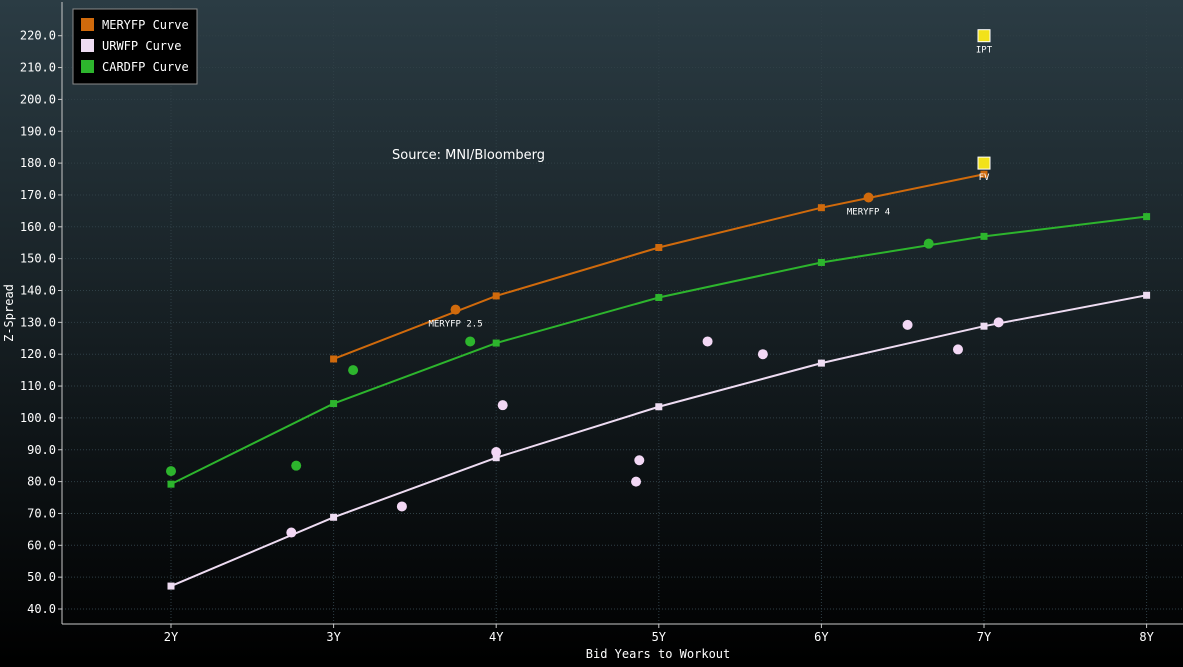  Describe the element at coordinates (468, 155) in the screenshot. I see `source-note: Source: MNI/Bloomberg` at that location.